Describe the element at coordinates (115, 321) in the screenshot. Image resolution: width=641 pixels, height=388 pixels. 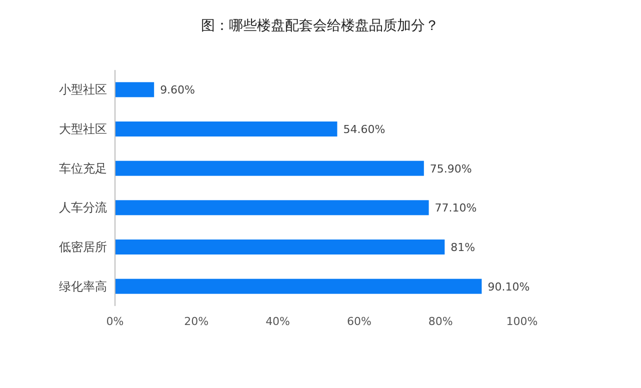
I see `x-tick-label: 0%` at that location.